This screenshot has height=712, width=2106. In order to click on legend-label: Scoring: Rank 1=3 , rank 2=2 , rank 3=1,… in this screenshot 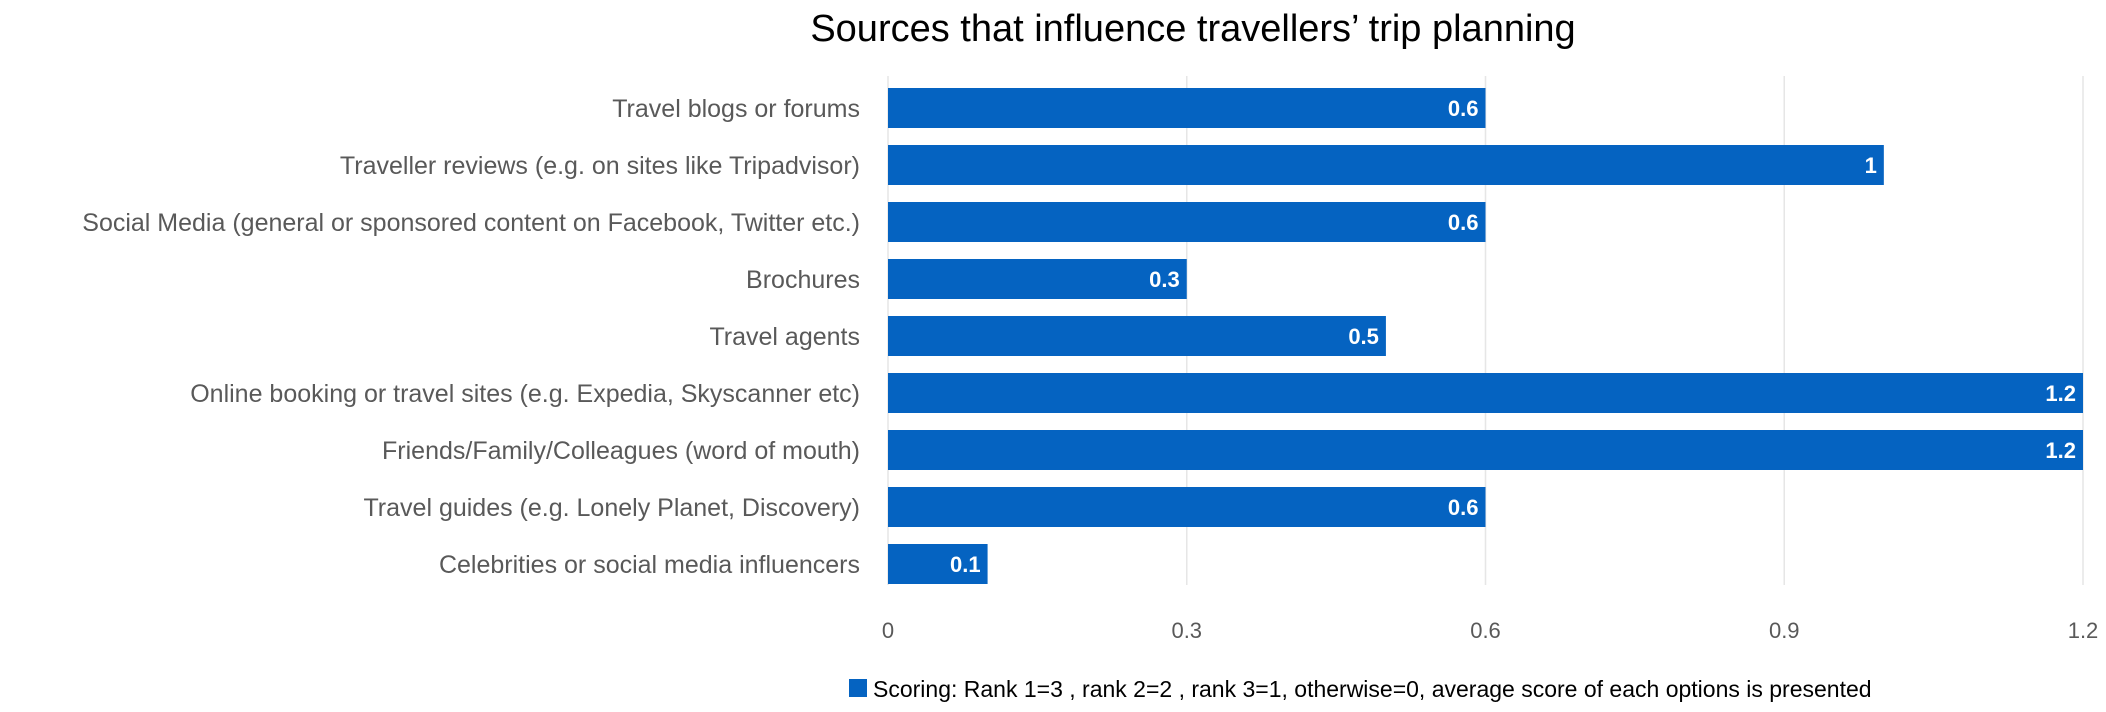, I will do `click(1372, 689)`.